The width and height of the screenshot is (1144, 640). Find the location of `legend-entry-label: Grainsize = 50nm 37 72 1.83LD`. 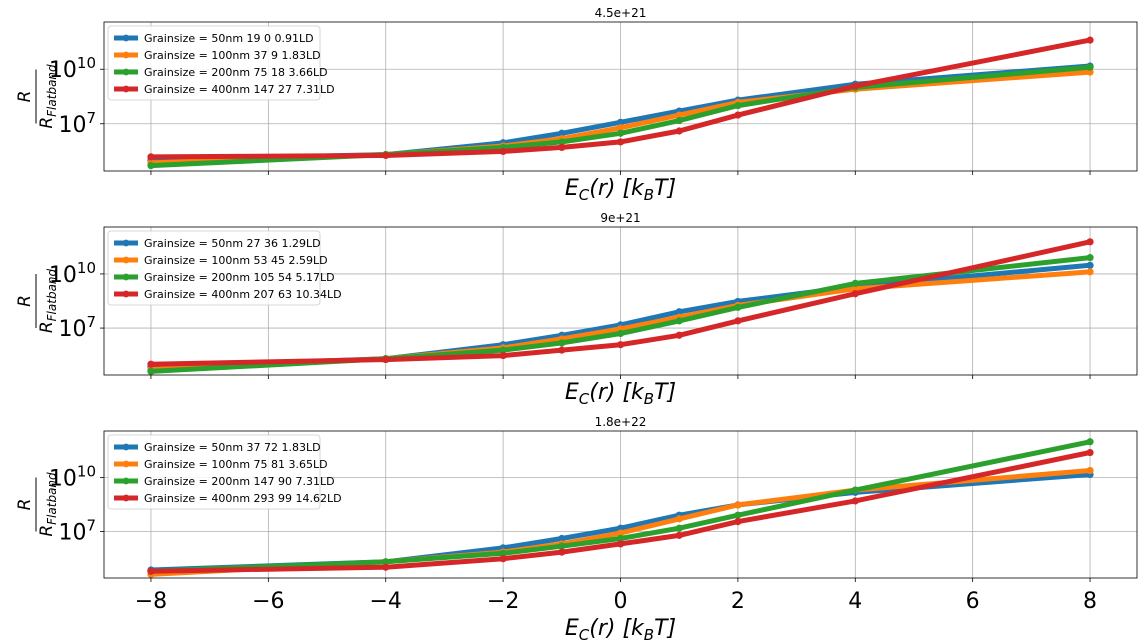

legend-entry-label: Grainsize = 50nm 37 72 1.83LD is located at coordinates (232, 447).